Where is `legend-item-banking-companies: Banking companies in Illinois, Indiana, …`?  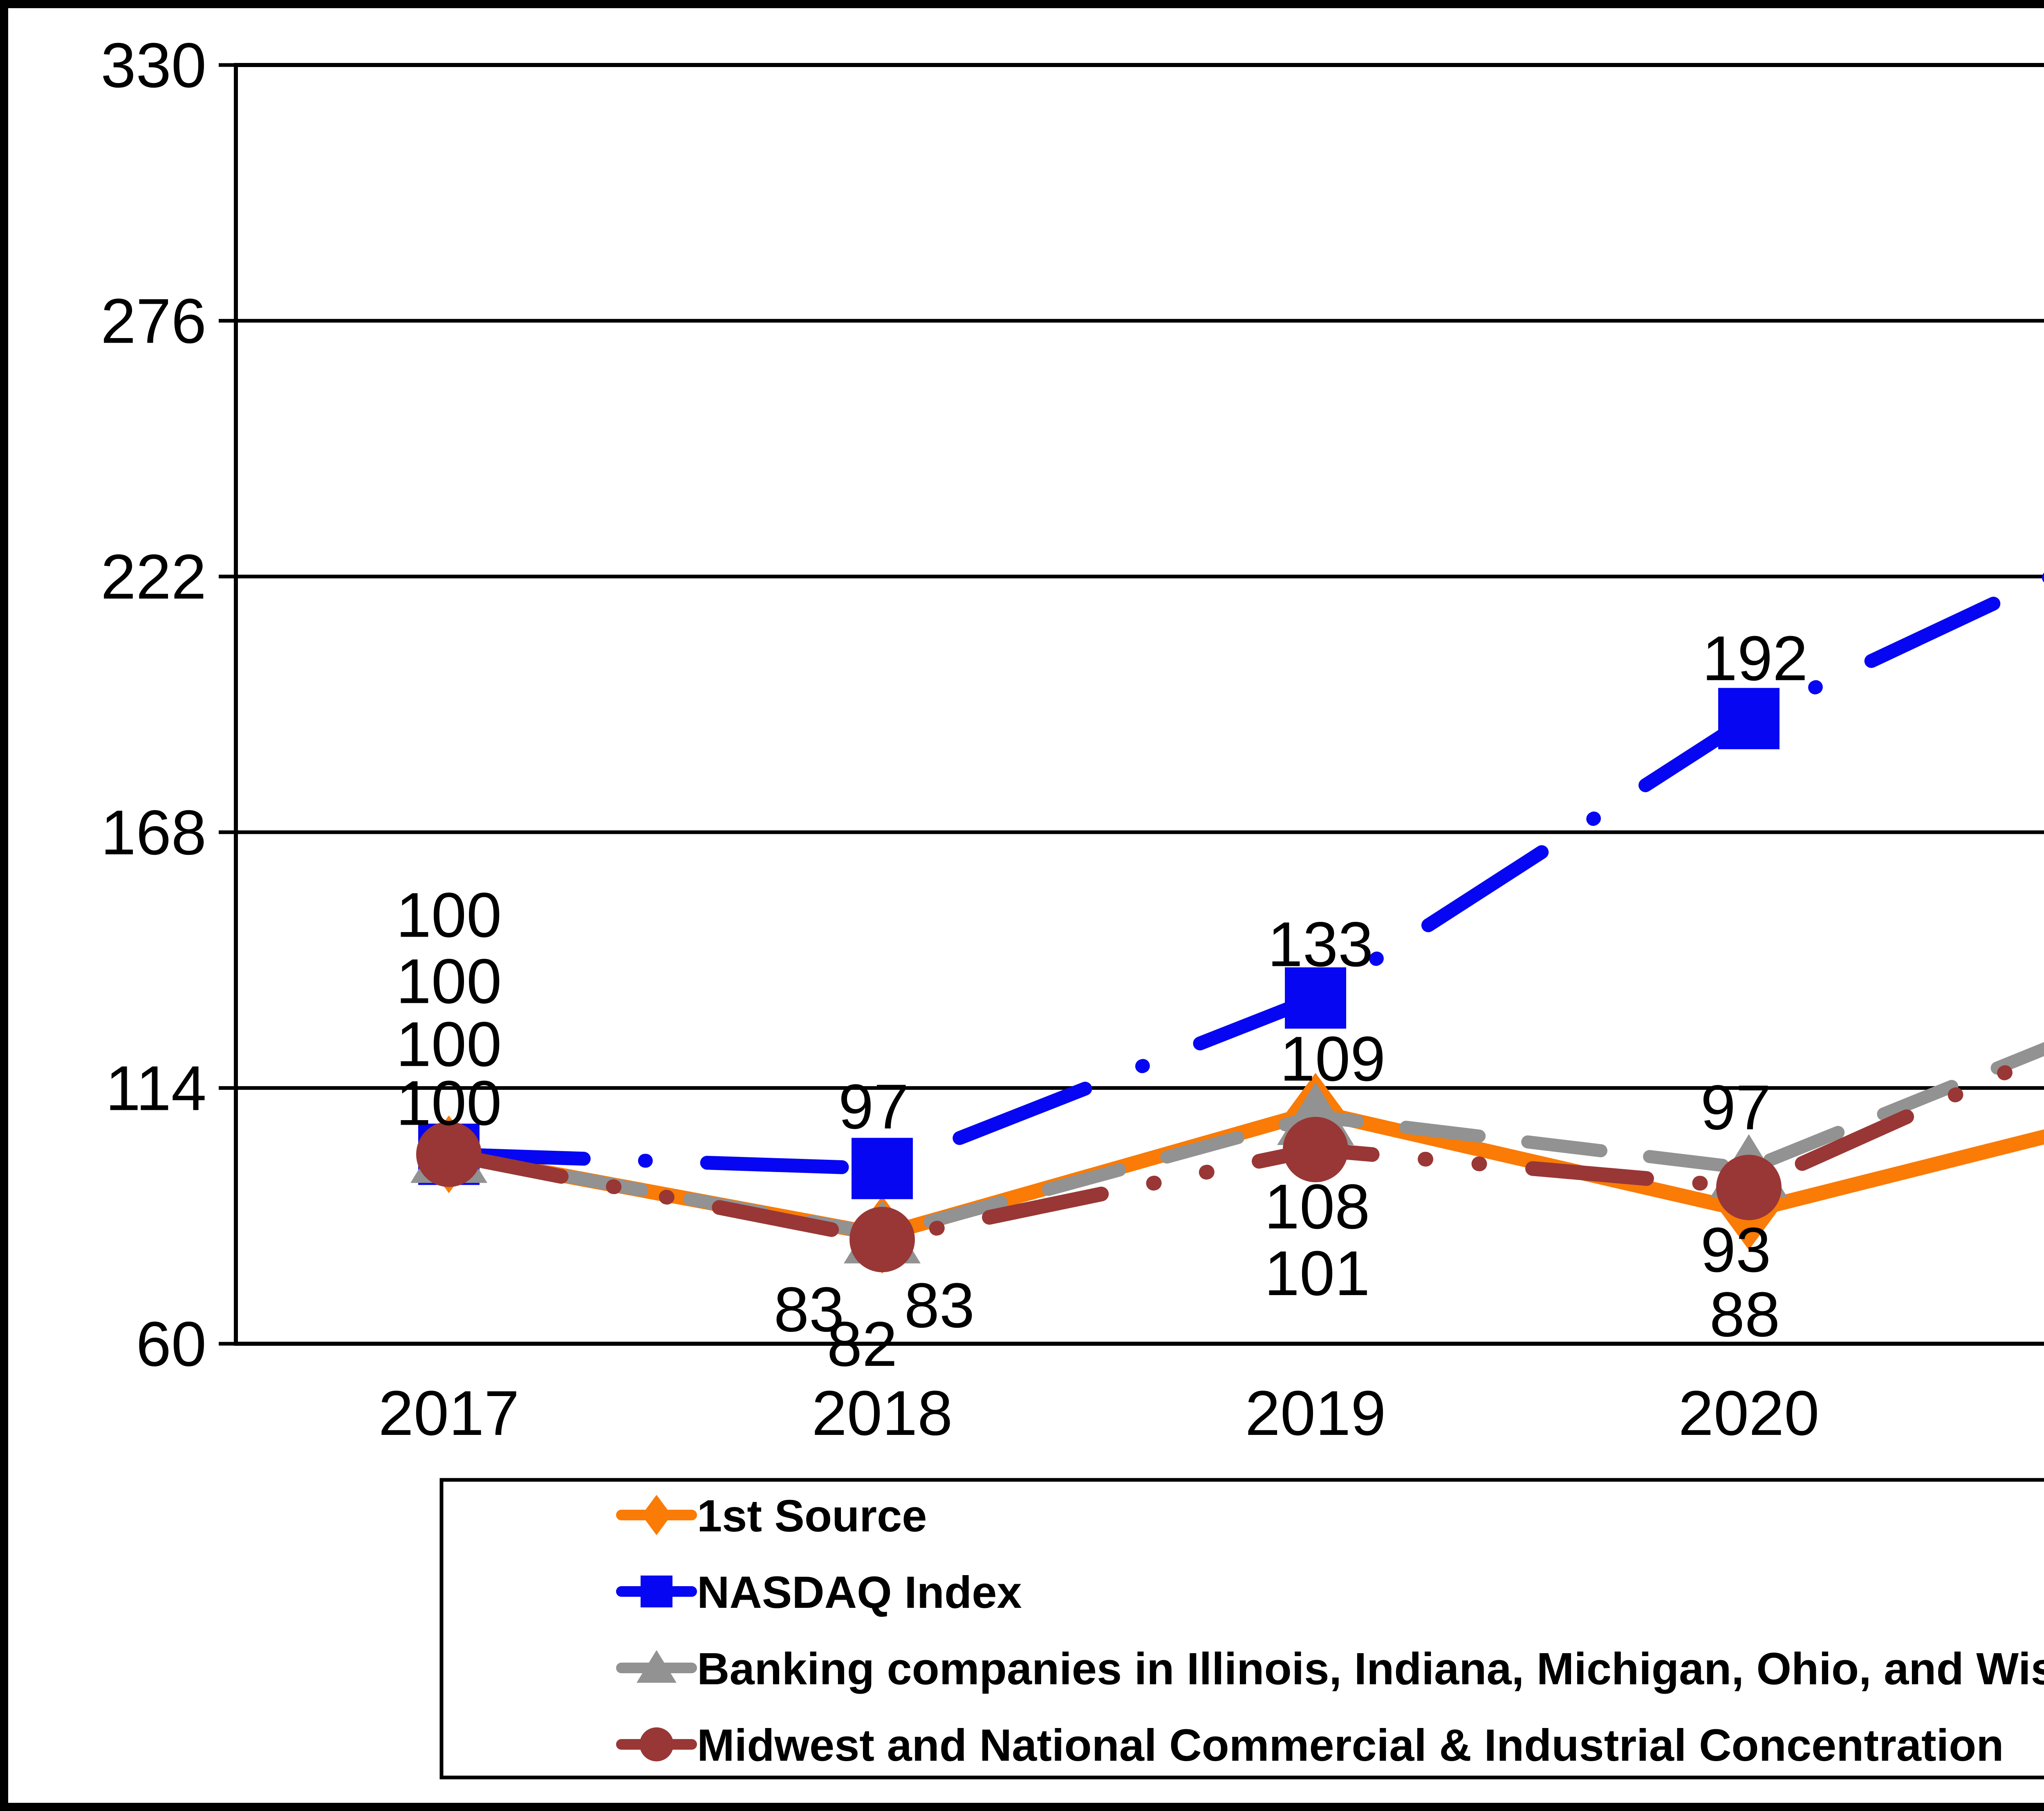
legend-item-banking-companies: Banking companies in Illinois, Indiana, … is located at coordinates (1330, 1669).